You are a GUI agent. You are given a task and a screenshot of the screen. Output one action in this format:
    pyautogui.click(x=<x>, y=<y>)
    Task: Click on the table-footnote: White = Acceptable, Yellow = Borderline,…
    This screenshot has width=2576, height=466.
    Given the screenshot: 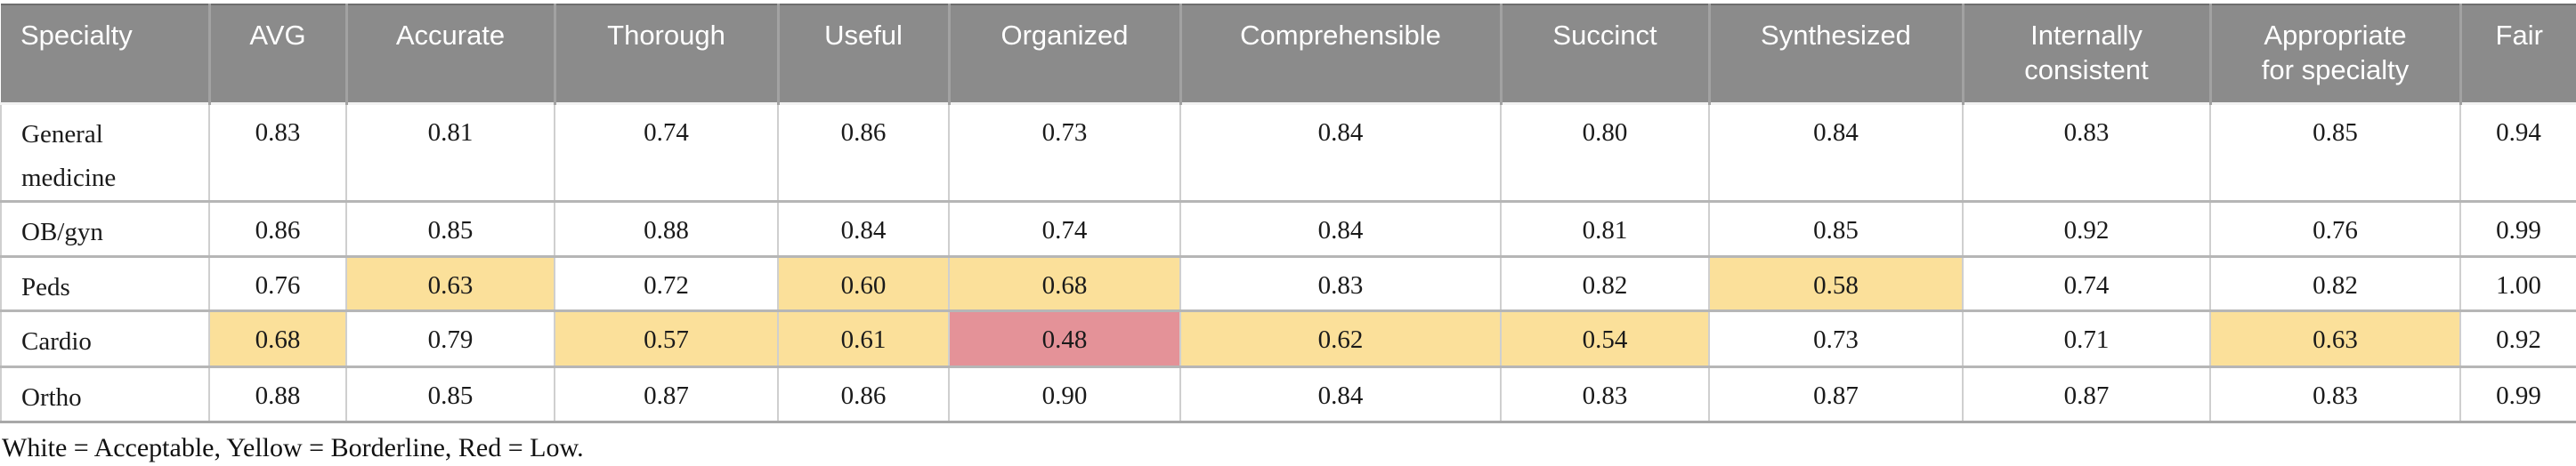 What is the action you would take?
    pyautogui.click(x=293, y=448)
    